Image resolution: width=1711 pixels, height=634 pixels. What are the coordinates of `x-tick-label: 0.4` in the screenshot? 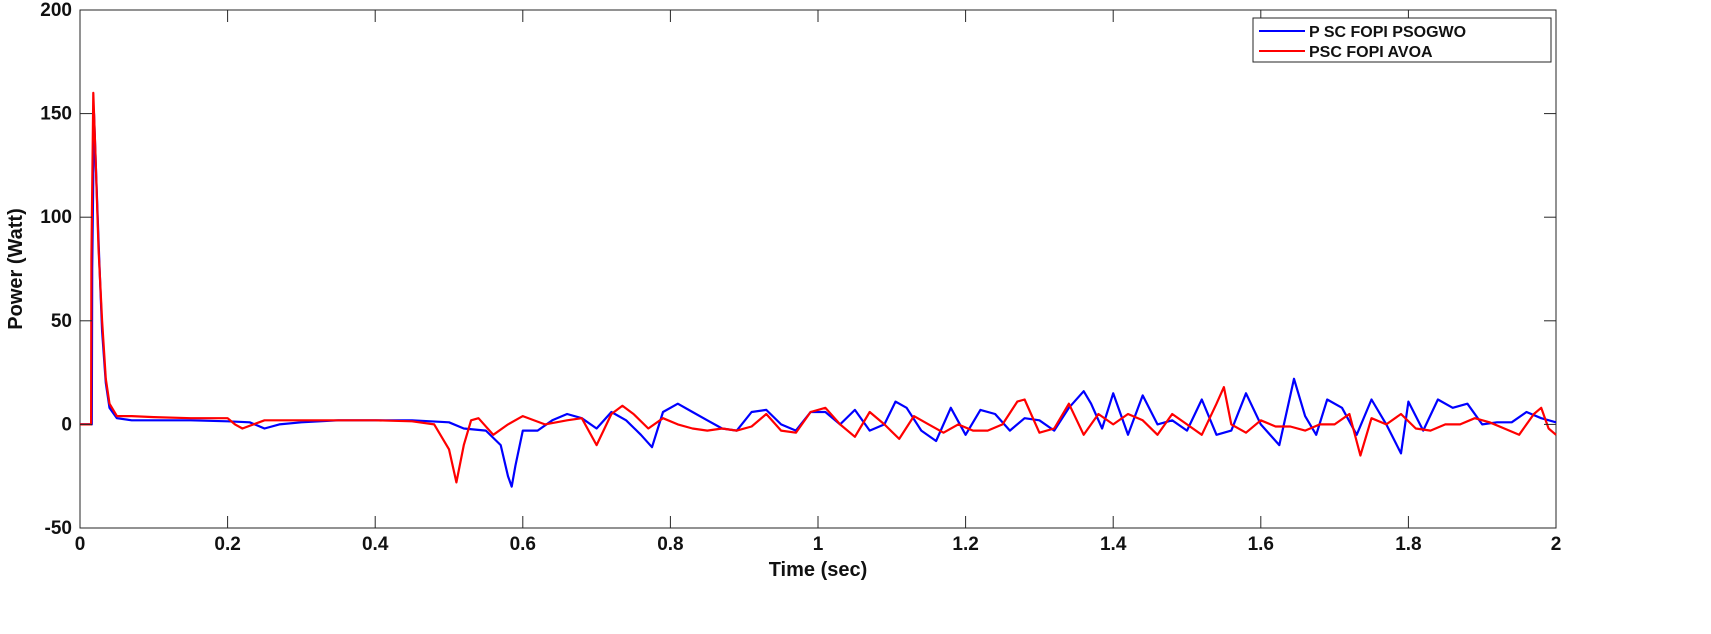 It's located at (375, 544).